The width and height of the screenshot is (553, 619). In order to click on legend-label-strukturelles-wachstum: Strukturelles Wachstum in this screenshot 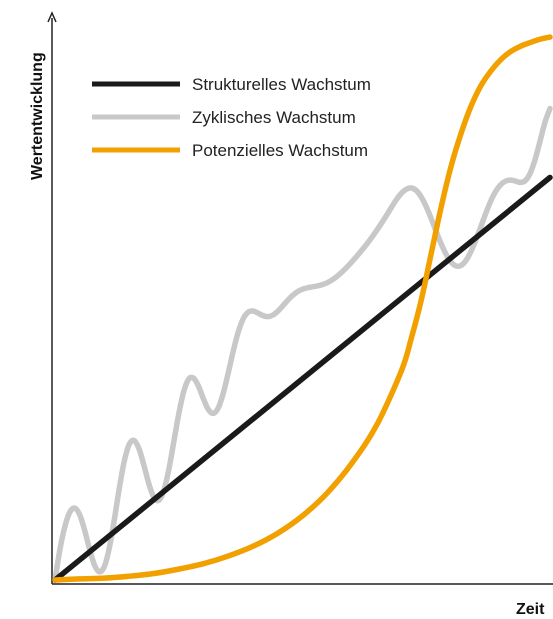, I will do `click(281, 84)`.